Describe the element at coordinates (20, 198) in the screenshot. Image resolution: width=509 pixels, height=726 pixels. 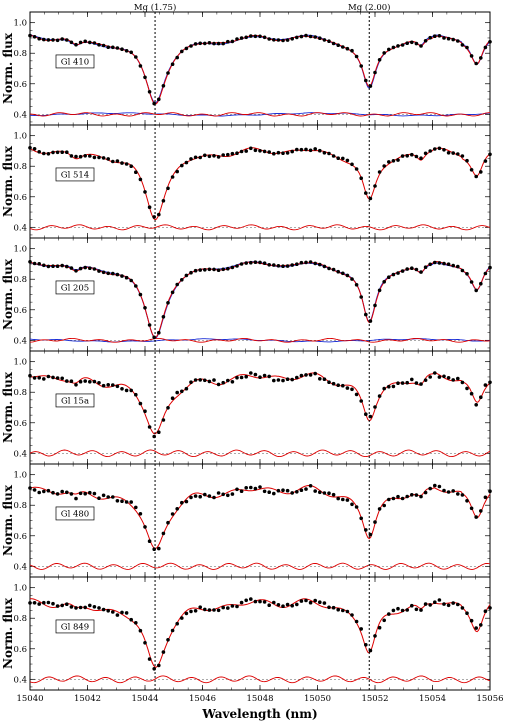
I see `y-tick-label: 0.6` at that location.